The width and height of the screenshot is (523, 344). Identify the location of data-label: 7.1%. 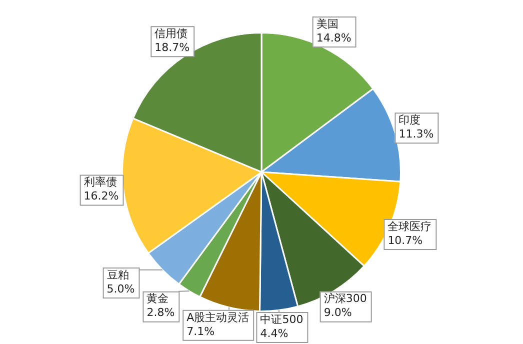
(200, 331).